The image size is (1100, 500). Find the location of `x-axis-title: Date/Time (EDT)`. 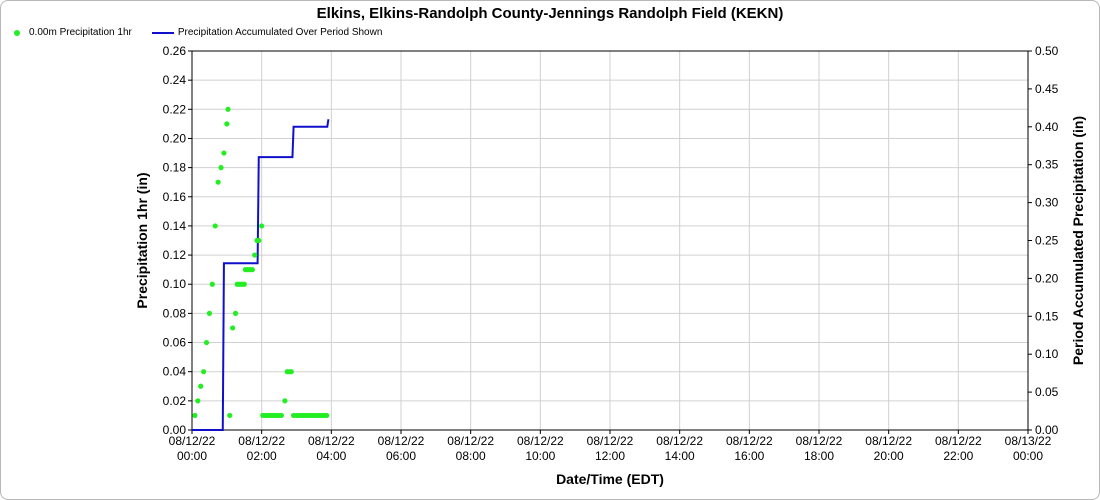

x-axis-title: Date/Time (EDT) is located at coordinates (610, 479).